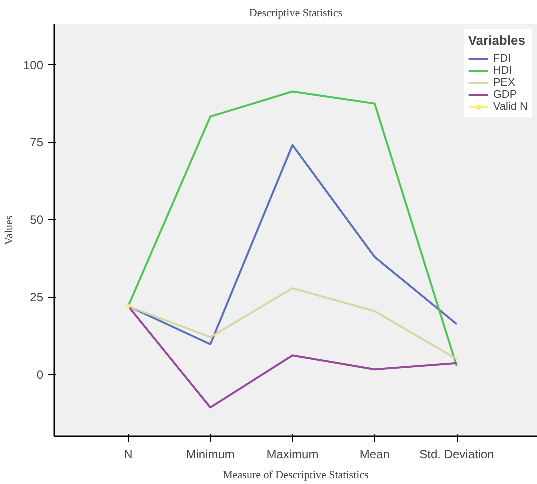 The image size is (537, 484). What do you see at coordinates (128, 455) in the screenshot?
I see `x-tick-label: N` at bounding box center [128, 455].